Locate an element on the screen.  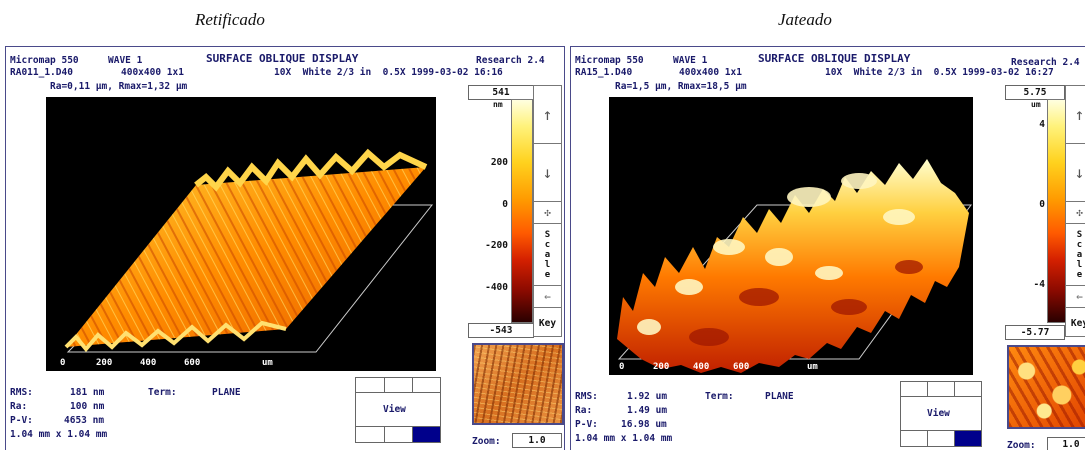
scale-unit: um is located at coordinates (1036, 104).